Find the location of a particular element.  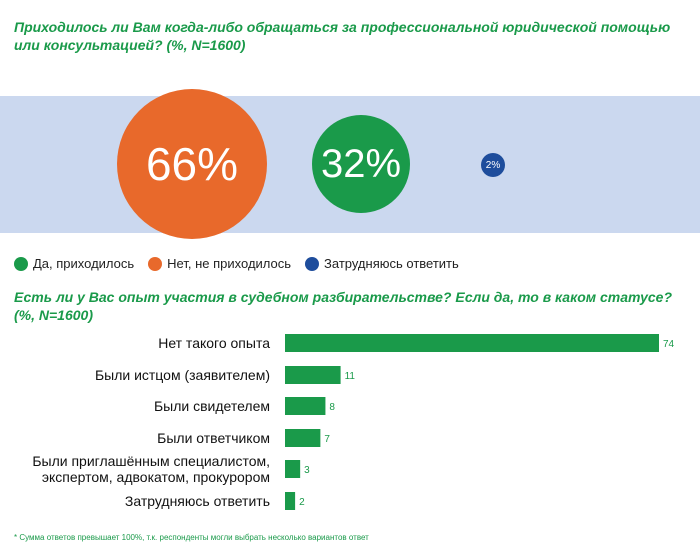

bar-value-label-2: 8 is located at coordinates (332, 407).